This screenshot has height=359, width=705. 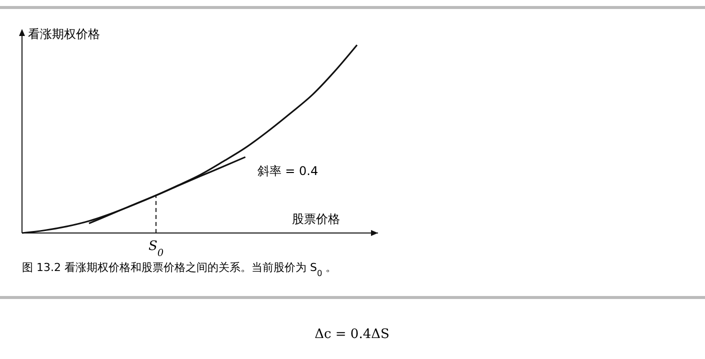 What do you see at coordinates (64, 34) in the screenshot?
I see `y-axis-title: 看涨期权价格` at bounding box center [64, 34].